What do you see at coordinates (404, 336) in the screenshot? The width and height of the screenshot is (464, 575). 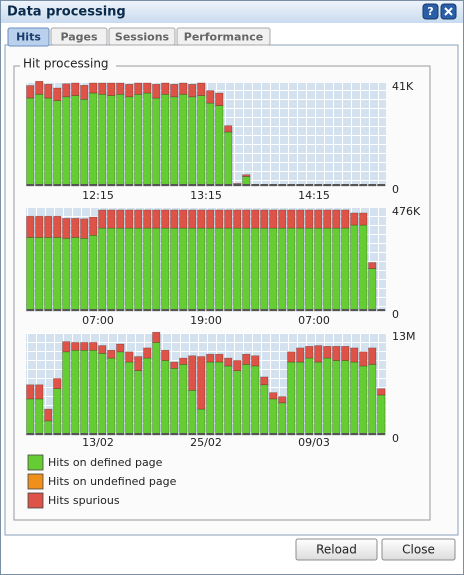 I see `y-tick-label: 13M` at bounding box center [404, 336].